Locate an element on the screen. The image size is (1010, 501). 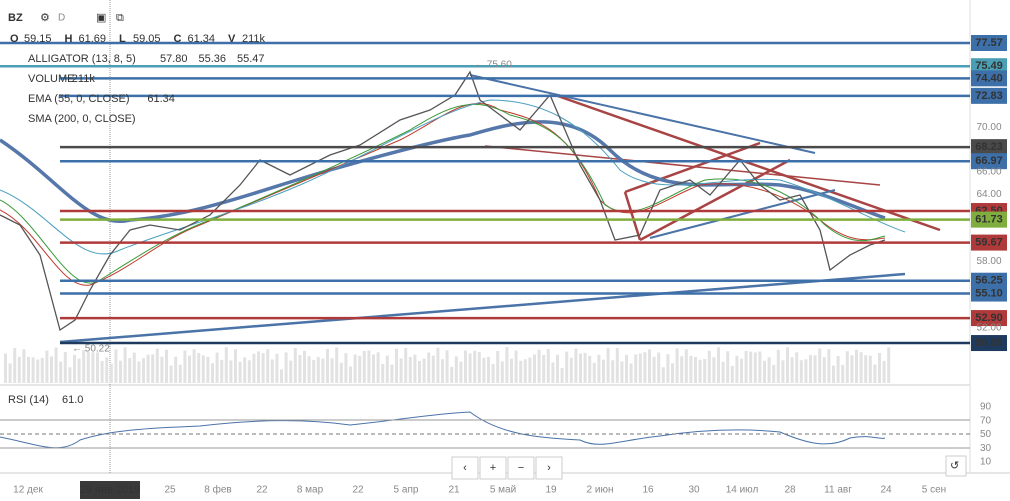
rsi-tick: 50 is located at coordinates (986, 434).